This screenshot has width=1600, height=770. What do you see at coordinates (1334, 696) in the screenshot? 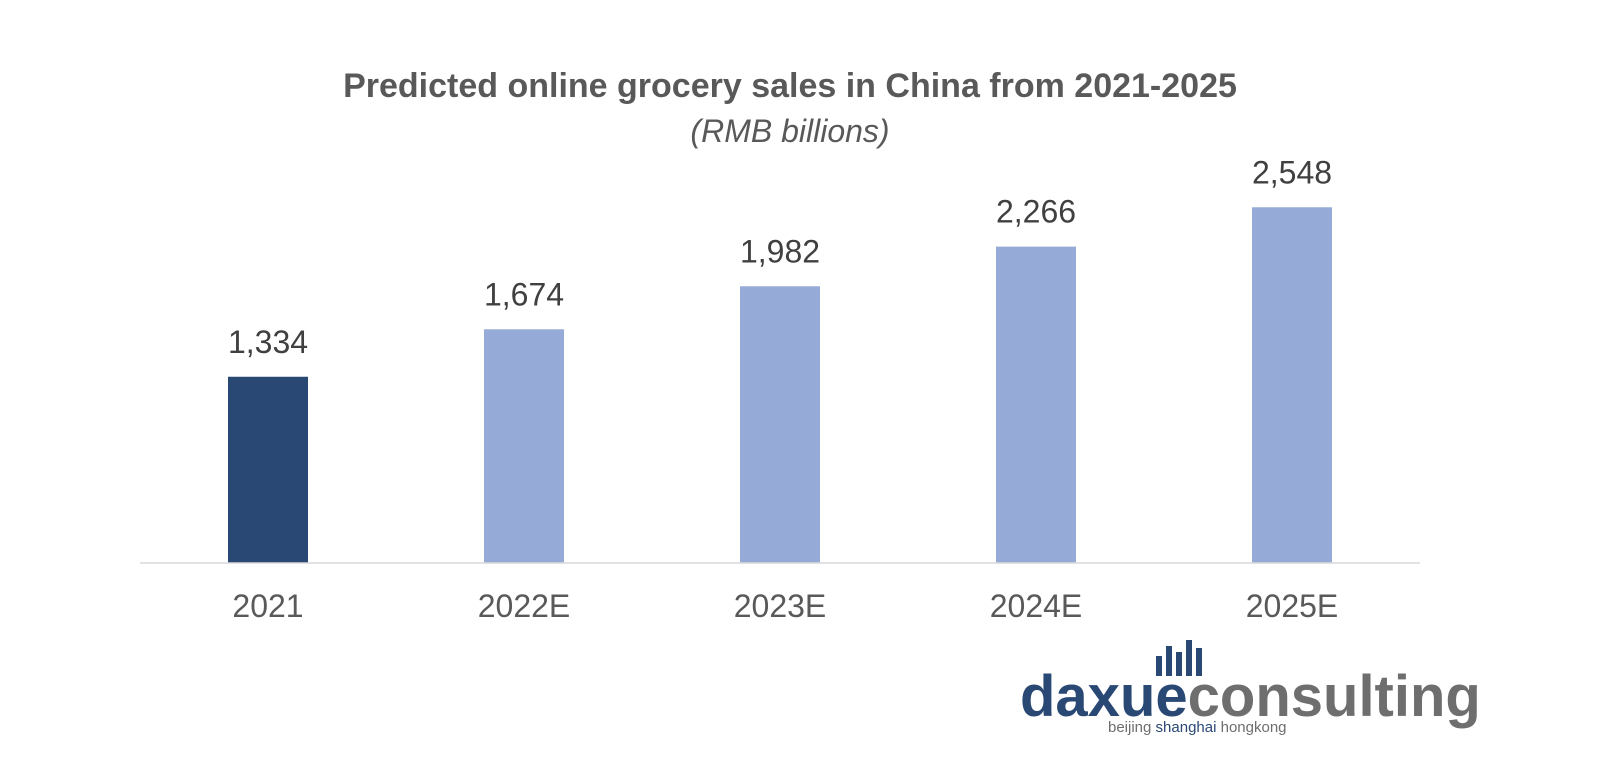
I see `logo-word-consulting: consulting` at bounding box center [1334, 696].